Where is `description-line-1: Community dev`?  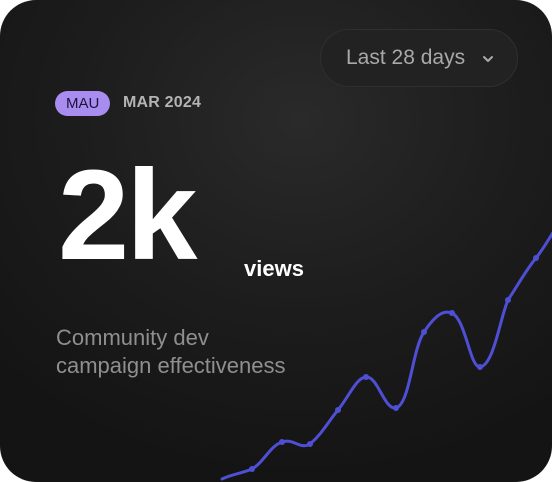
description-line-1: Community dev is located at coordinates (132, 337).